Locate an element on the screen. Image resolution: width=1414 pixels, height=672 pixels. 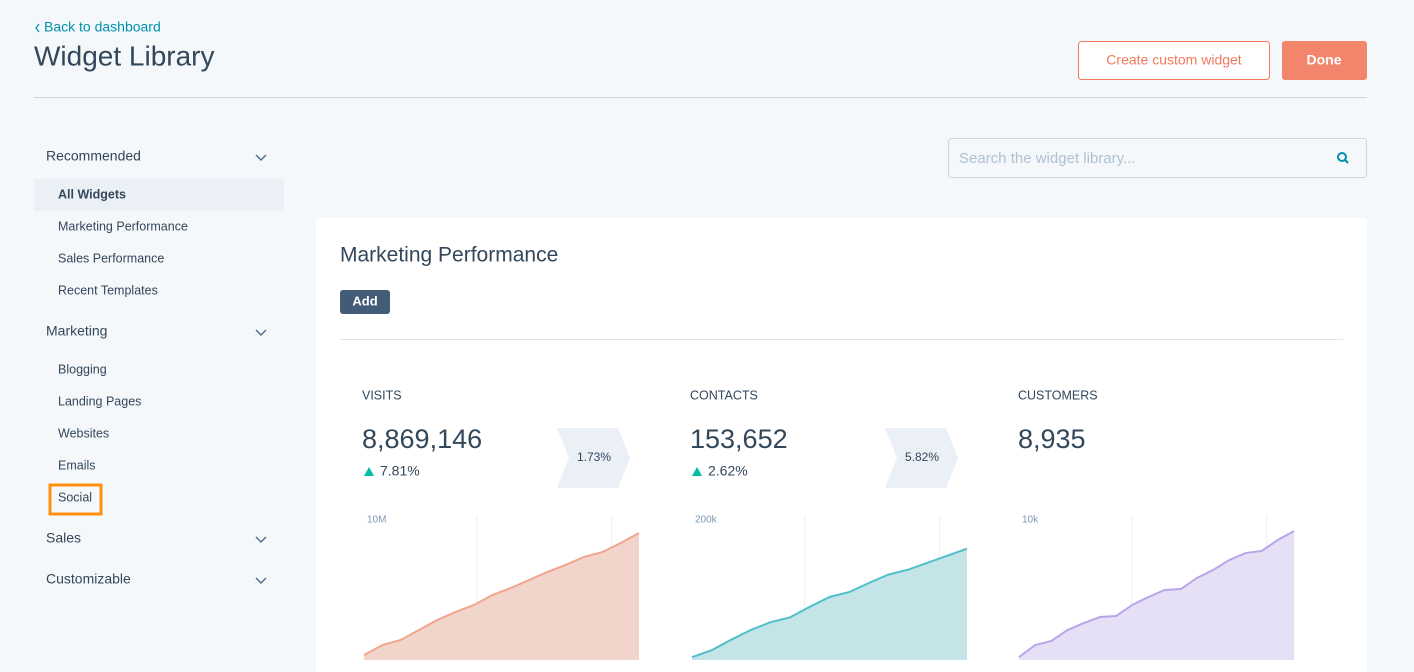
sidebar-item: Emails is located at coordinates (77, 465).